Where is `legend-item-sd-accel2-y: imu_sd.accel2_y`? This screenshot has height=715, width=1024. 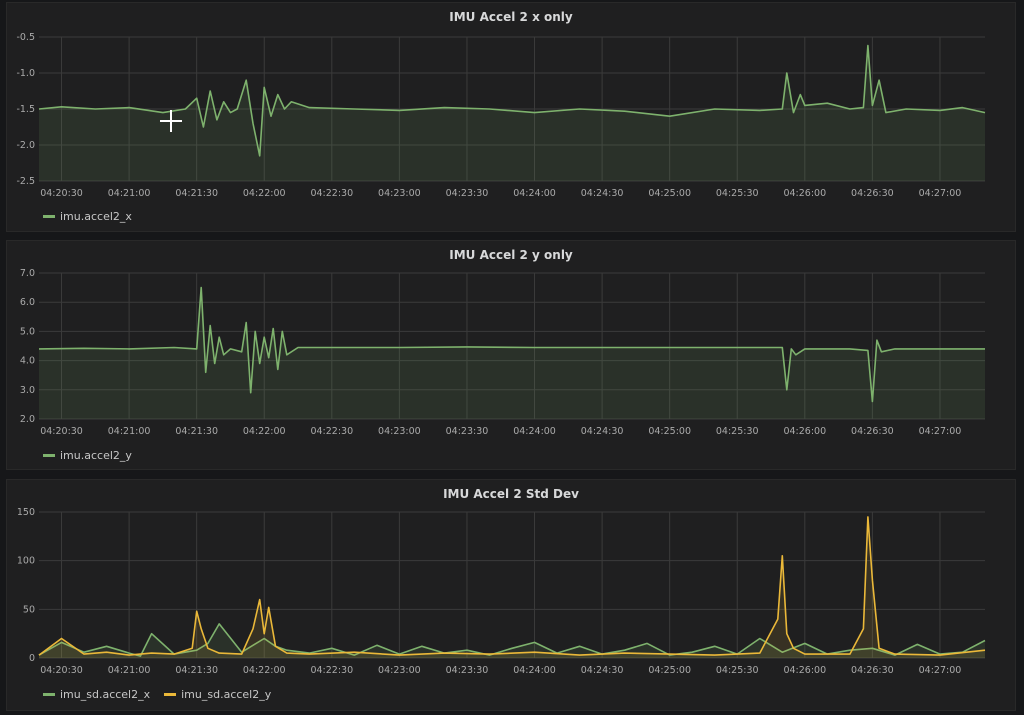
legend-item-sd-accel2-y: imu_sd.accel2_y is located at coordinates (217, 694).